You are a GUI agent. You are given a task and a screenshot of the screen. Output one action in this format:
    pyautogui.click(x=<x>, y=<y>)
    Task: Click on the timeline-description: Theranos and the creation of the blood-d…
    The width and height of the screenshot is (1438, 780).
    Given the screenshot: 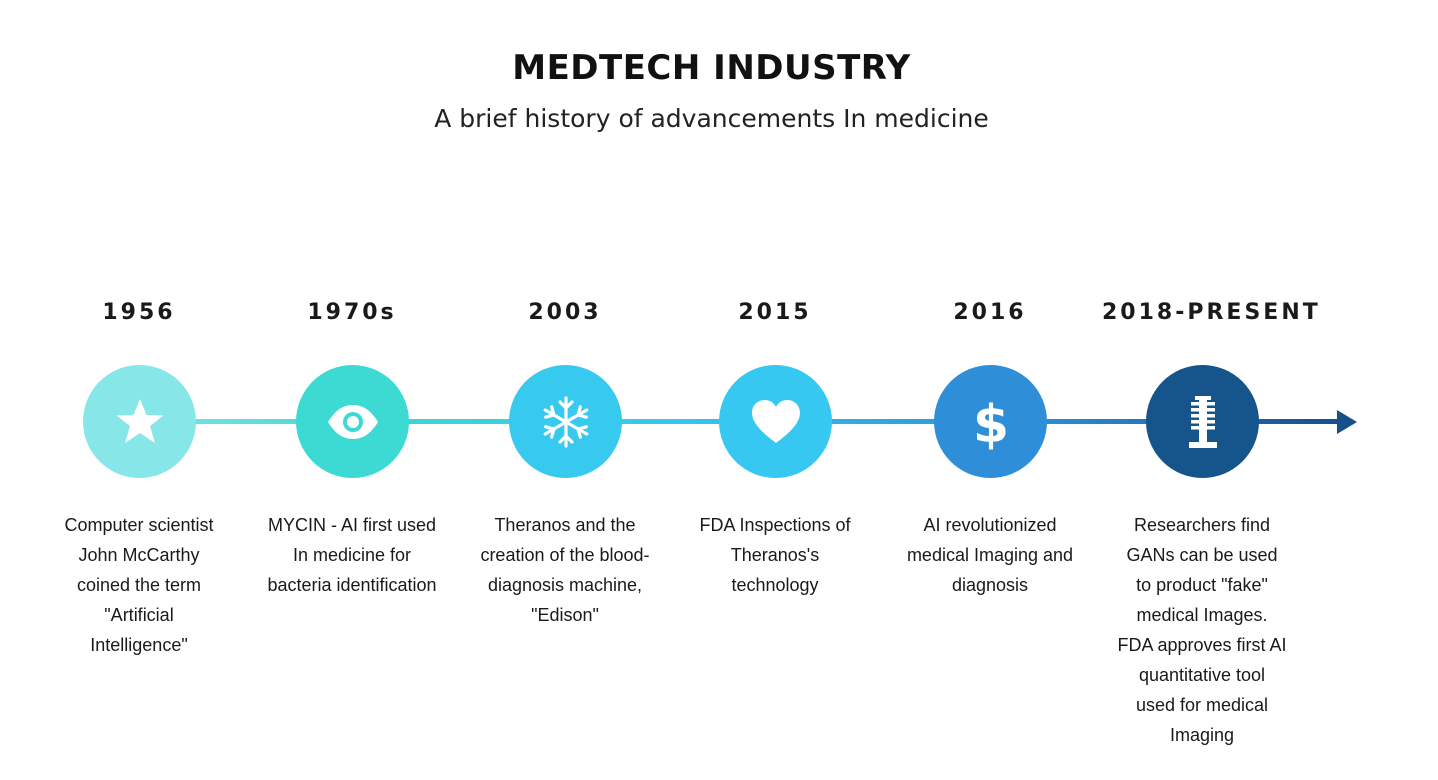 What is the action you would take?
    pyautogui.click(x=565, y=570)
    